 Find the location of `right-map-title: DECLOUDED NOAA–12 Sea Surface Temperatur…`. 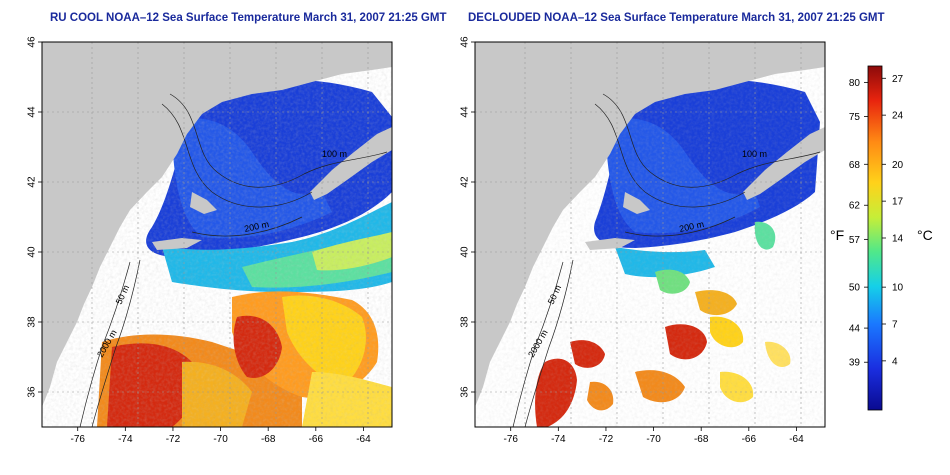

right-map-title: DECLOUDED NOAA–12 Sea Surface Temperatur… is located at coordinates (676, 18).